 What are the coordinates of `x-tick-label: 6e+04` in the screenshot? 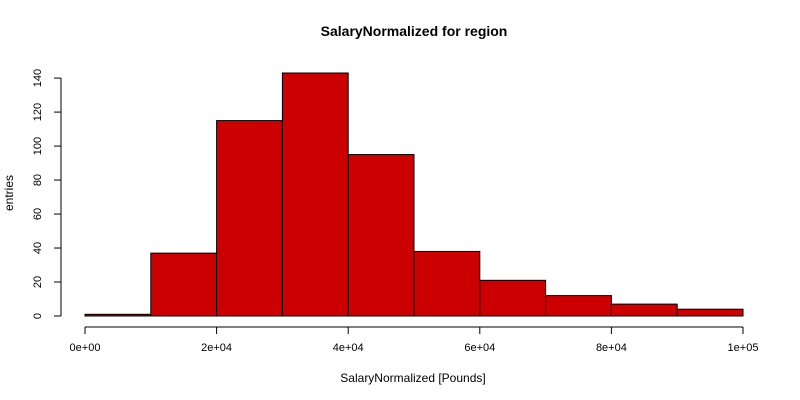 It's located at (479, 348).